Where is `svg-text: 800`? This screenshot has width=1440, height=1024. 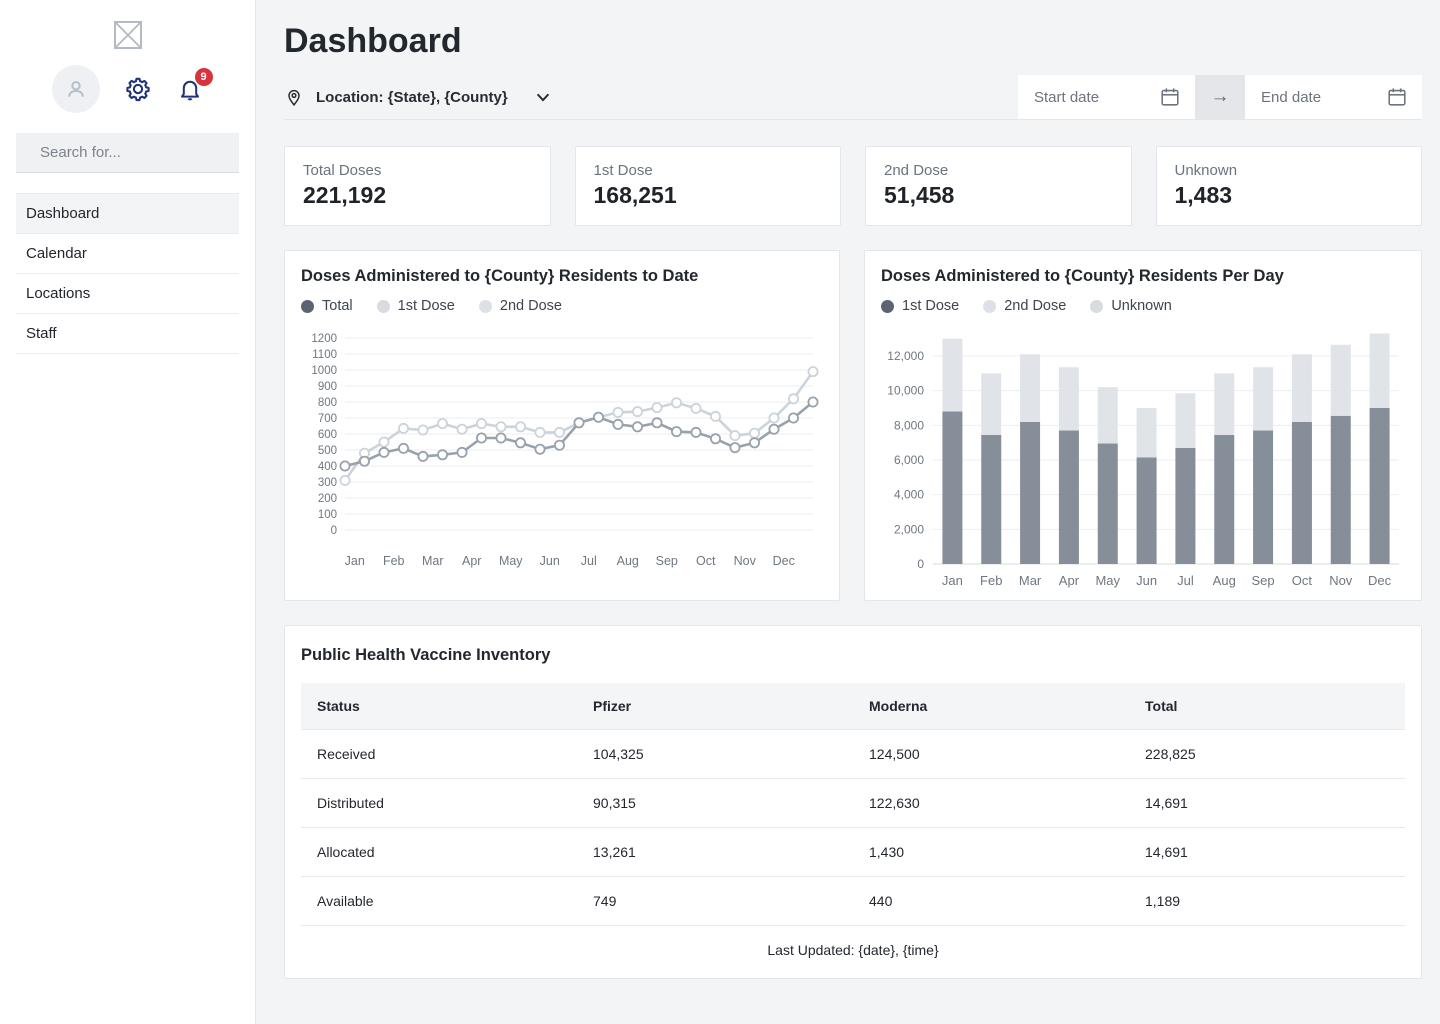
svg-text: 800 is located at coordinates (327, 403).